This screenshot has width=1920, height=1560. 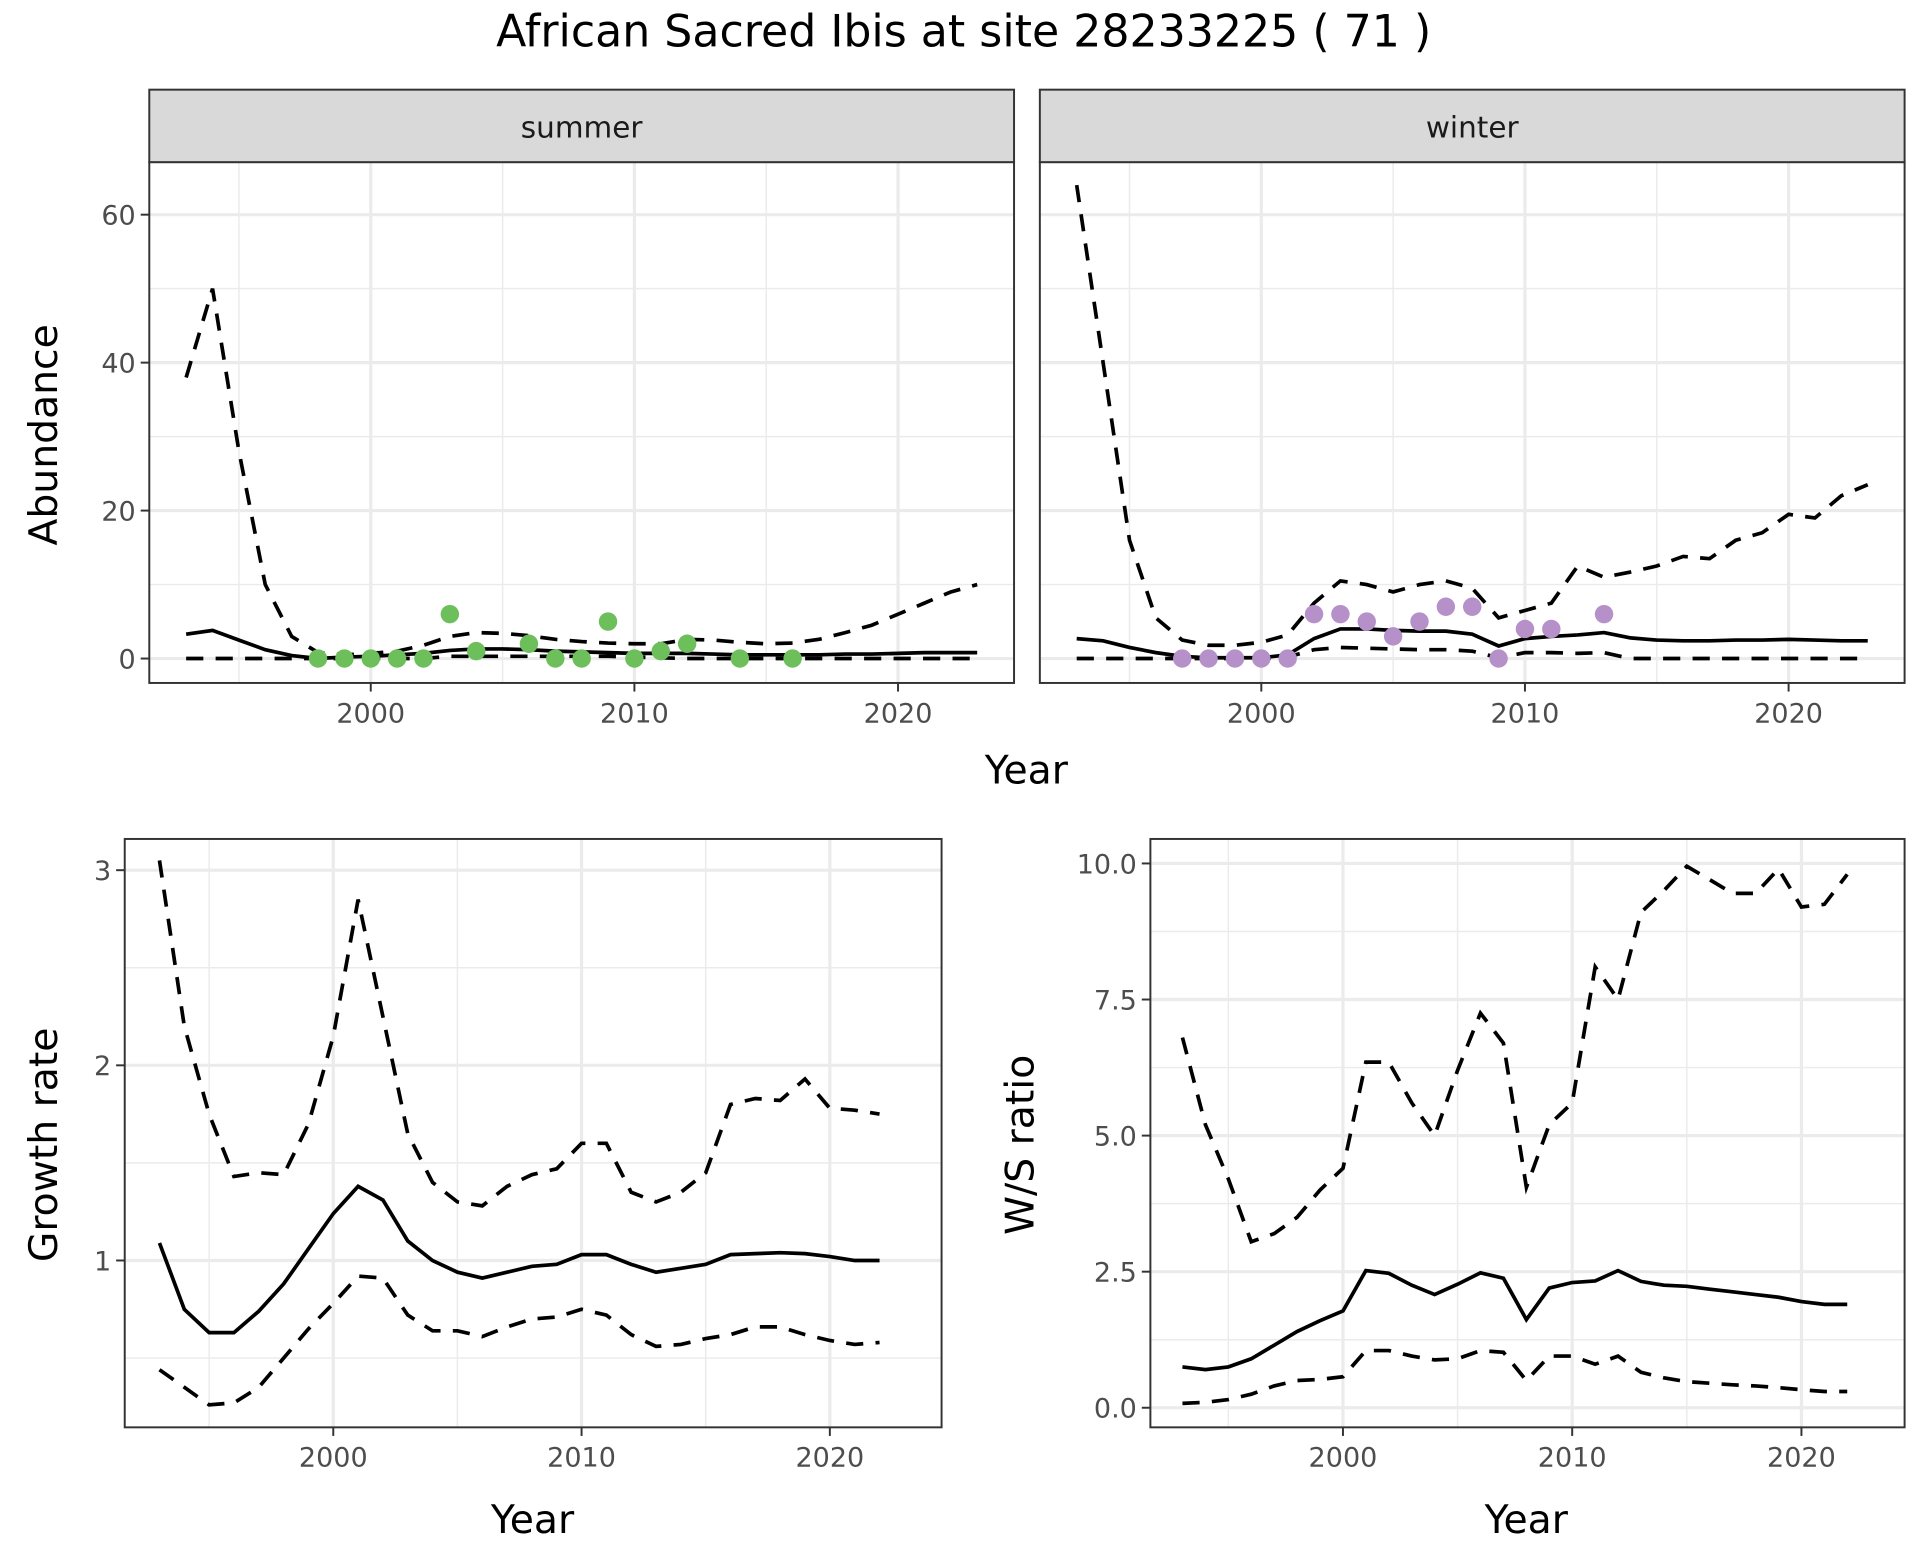 I want to click on facet-label: summer, so click(x=582, y=128).